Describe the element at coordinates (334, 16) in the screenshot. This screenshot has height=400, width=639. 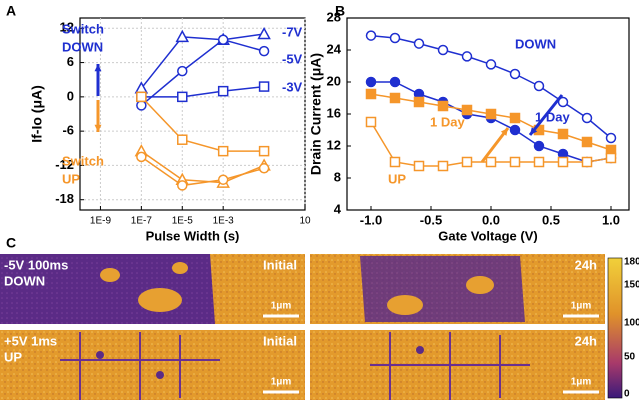
I see `y-tick-label: 28` at that location.